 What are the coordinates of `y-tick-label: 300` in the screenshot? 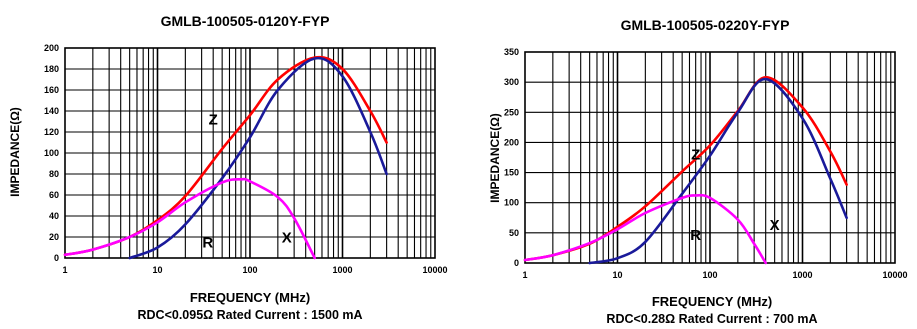 It's located at (511, 82).